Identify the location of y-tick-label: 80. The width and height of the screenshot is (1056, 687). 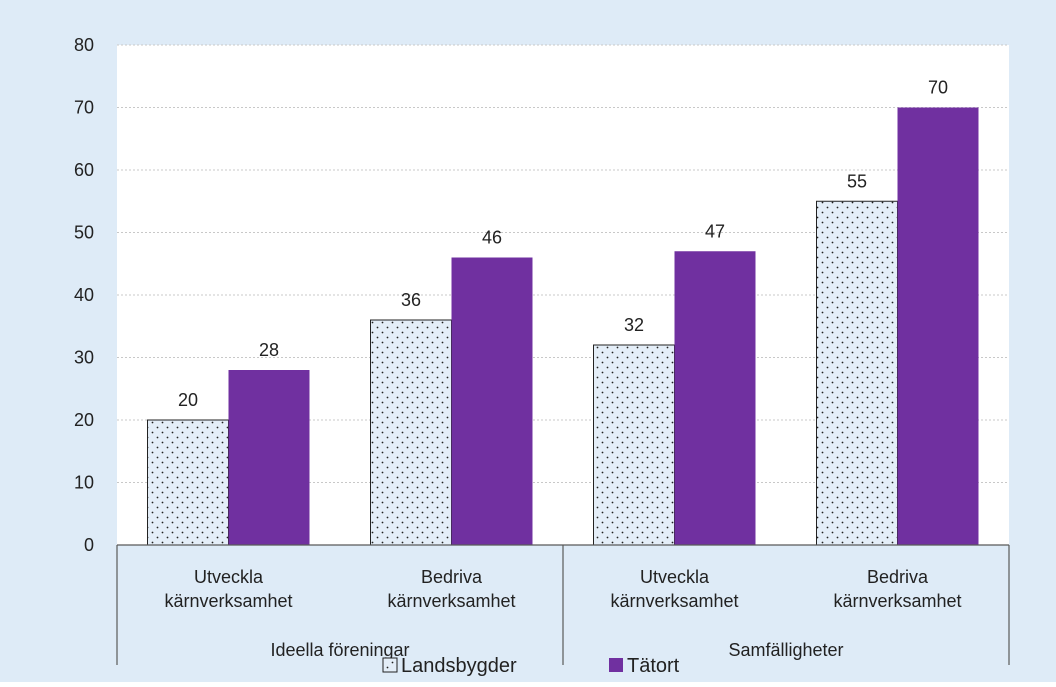
(84, 45).